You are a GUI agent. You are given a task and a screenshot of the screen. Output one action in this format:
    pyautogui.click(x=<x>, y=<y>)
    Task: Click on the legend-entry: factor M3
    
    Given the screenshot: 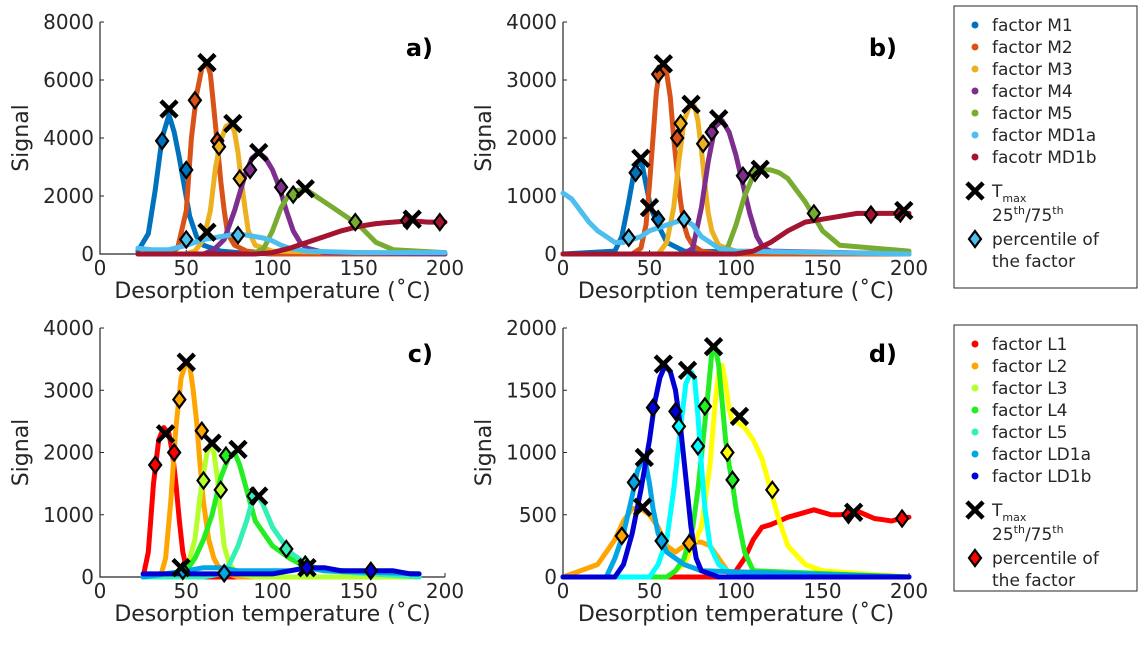 What is the action you would take?
    pyautogui.click(x=1032, y=70)
    